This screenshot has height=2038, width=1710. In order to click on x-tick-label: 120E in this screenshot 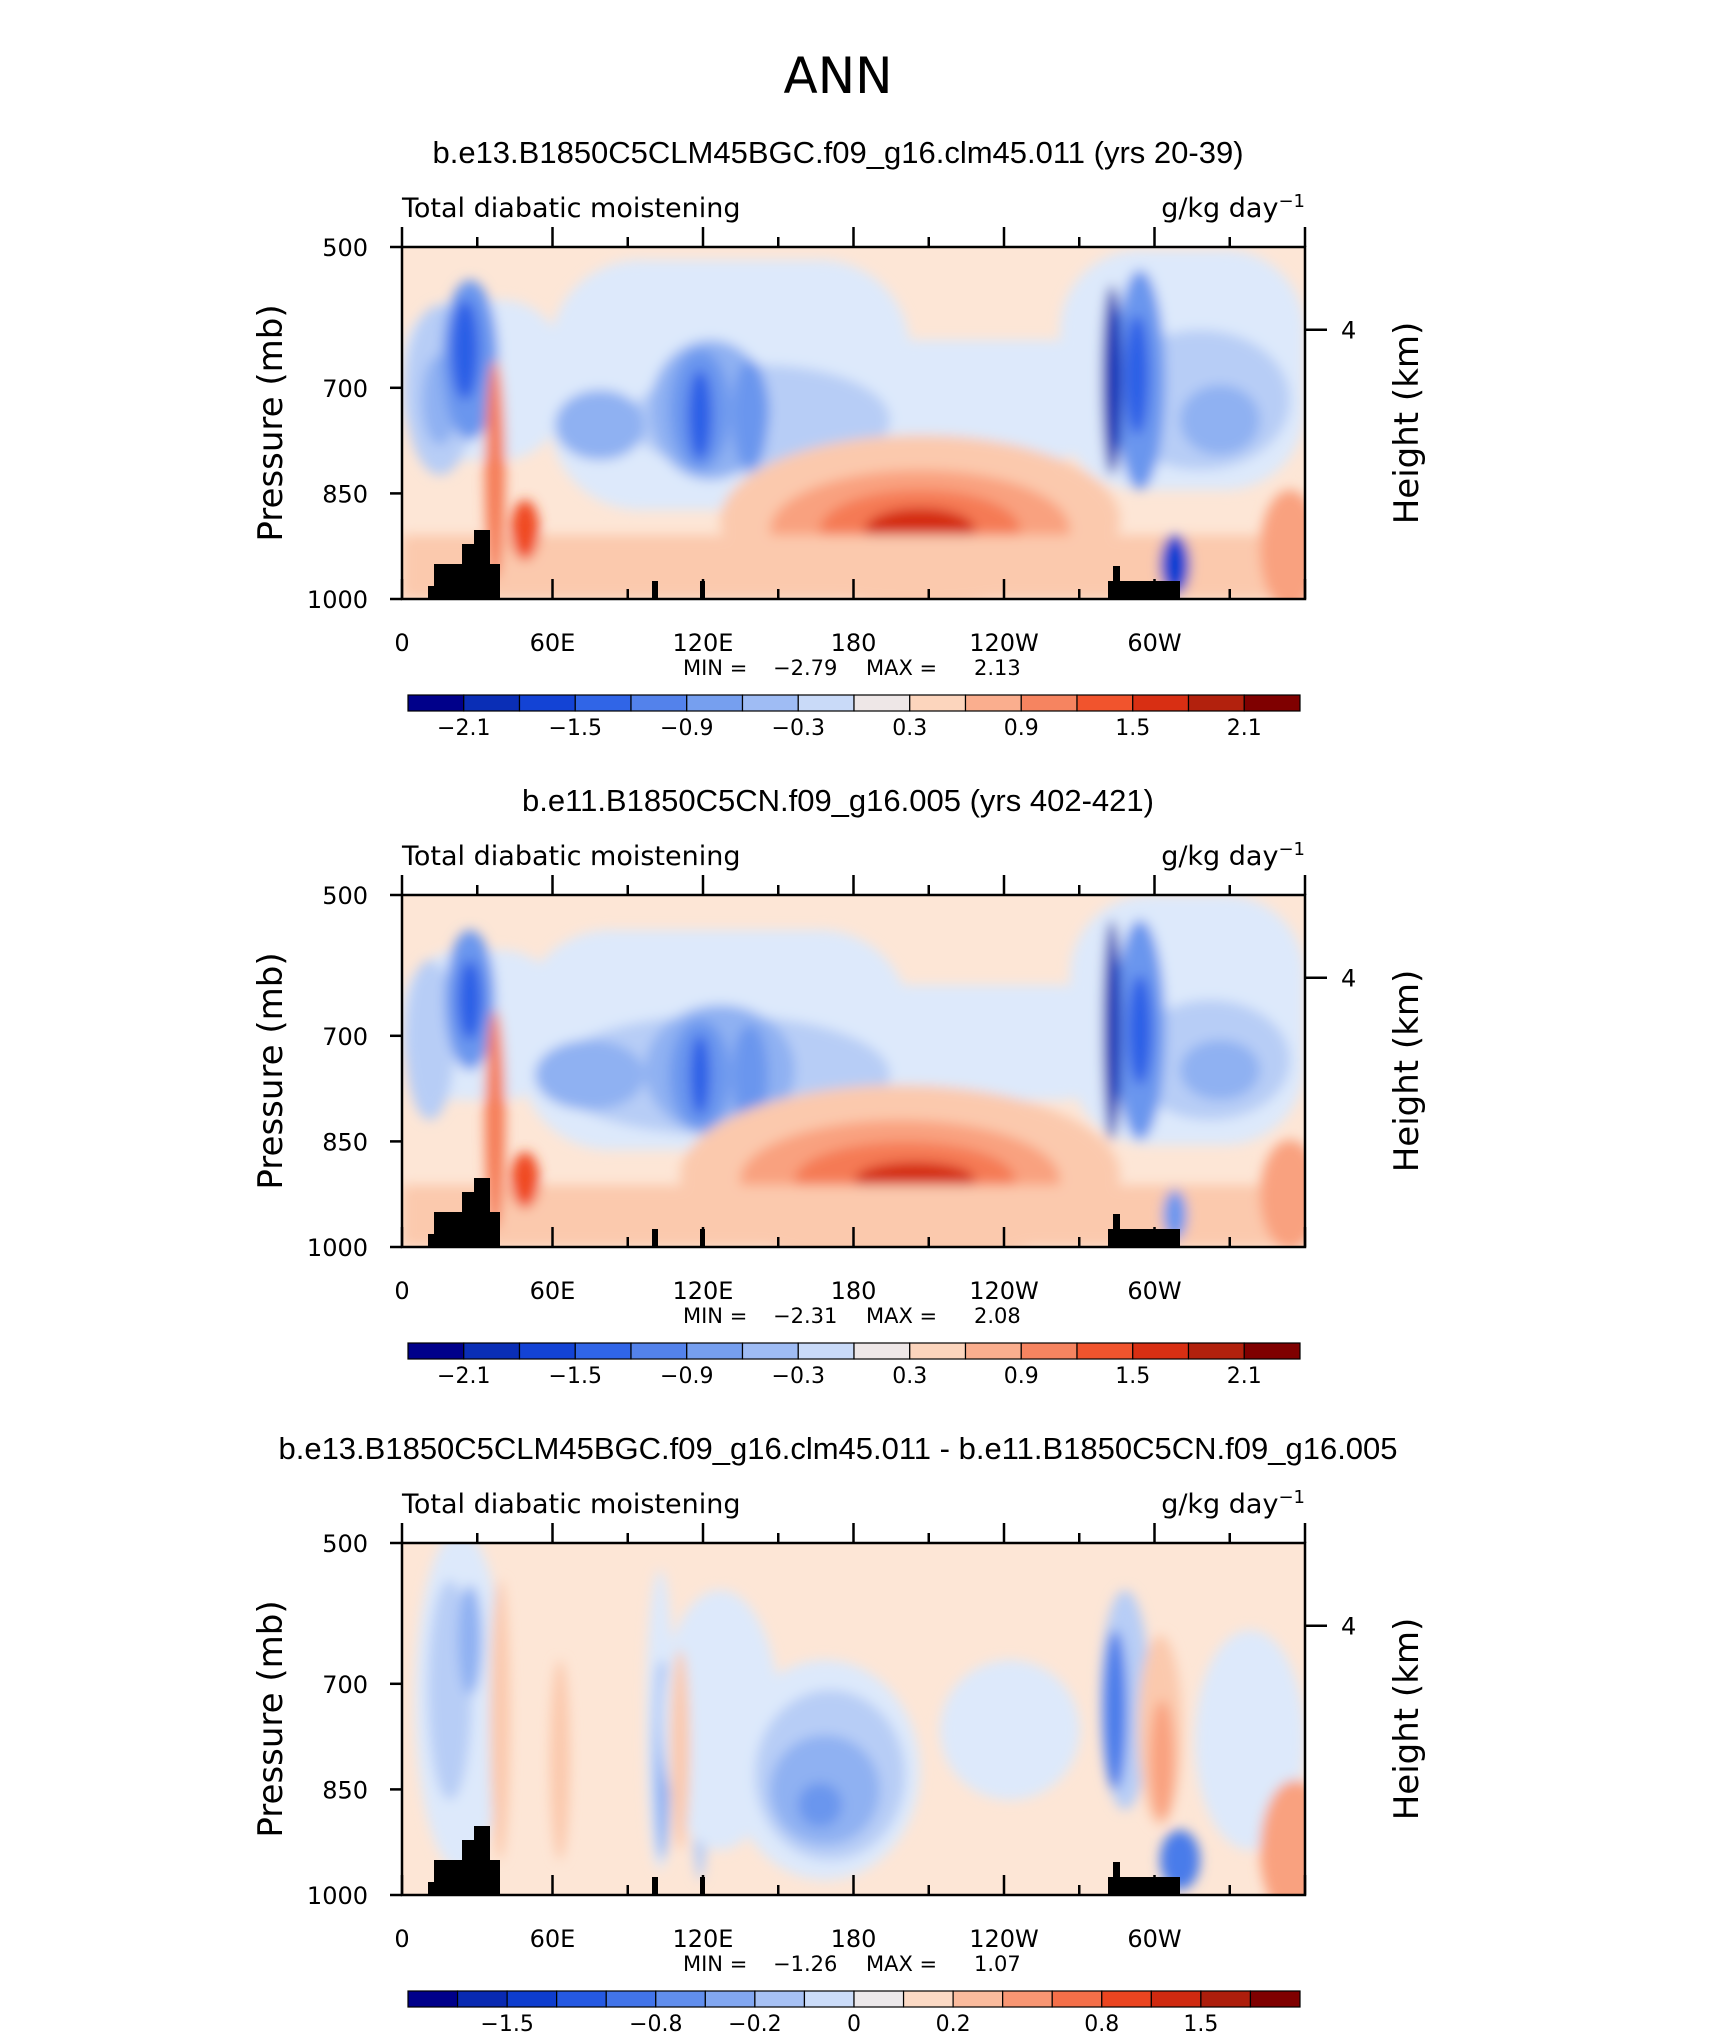, I will do `click(703, 1939)`.